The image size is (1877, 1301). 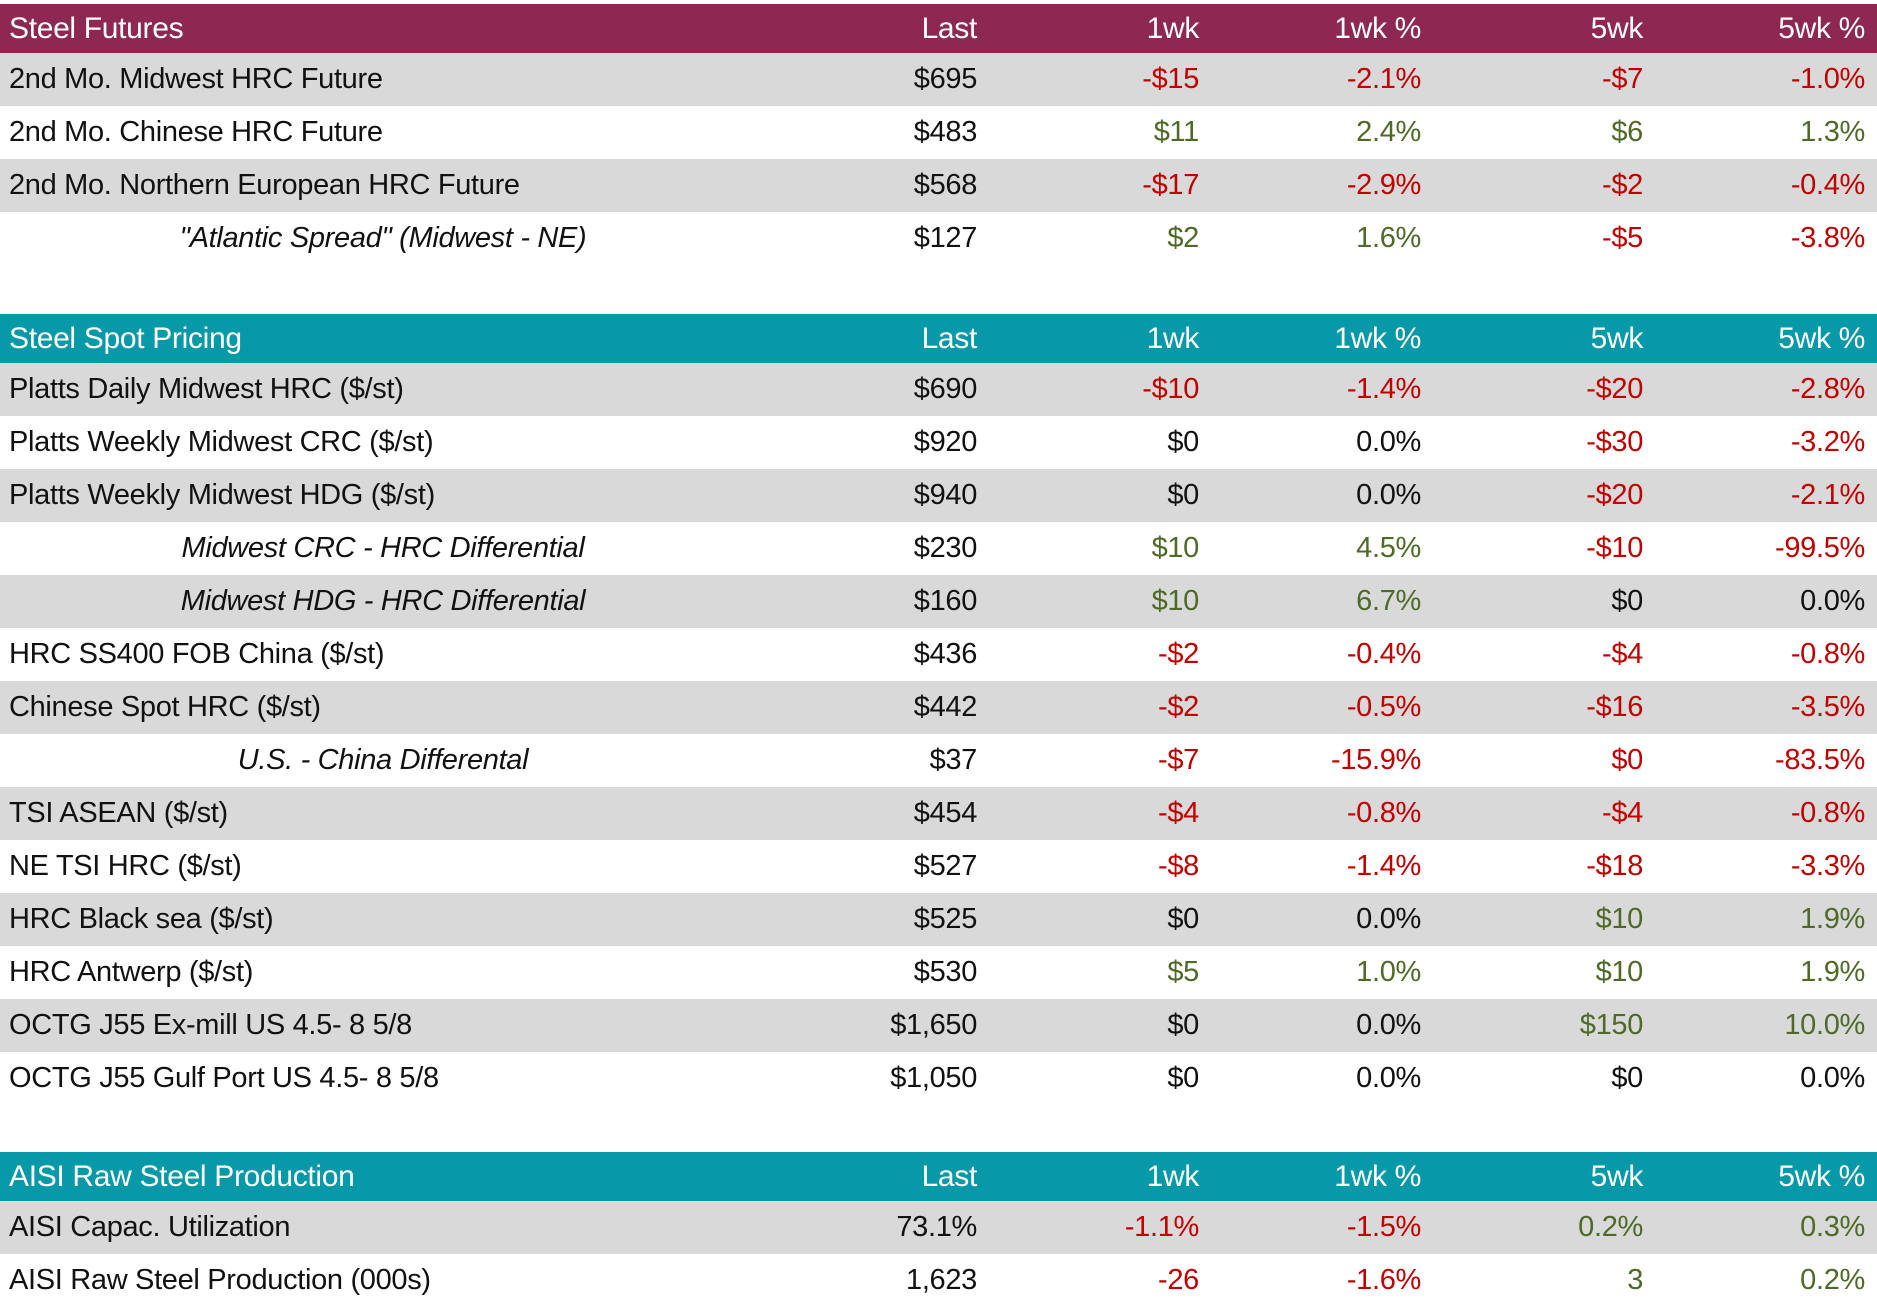 I want to click on cell-1wk: -$7, so click(x=1178, y=760).